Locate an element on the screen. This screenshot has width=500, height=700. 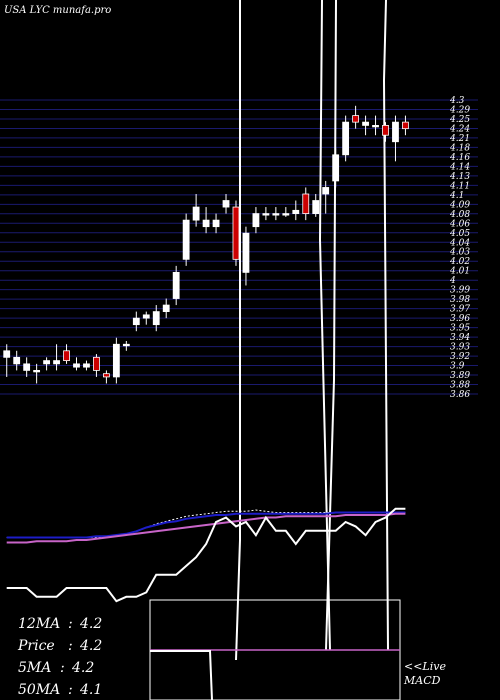
y-tick-label: 3.94 is located at coordinates (460, 338).